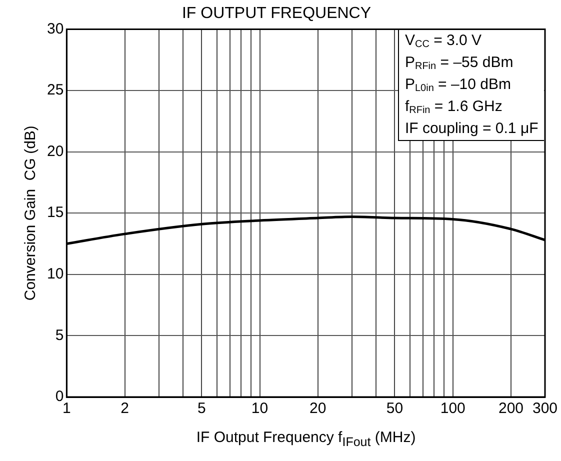 Image resolution: width=561 pixels, height=461 pixels. I want to click on y-tick-label: 15, so click(55, 213).